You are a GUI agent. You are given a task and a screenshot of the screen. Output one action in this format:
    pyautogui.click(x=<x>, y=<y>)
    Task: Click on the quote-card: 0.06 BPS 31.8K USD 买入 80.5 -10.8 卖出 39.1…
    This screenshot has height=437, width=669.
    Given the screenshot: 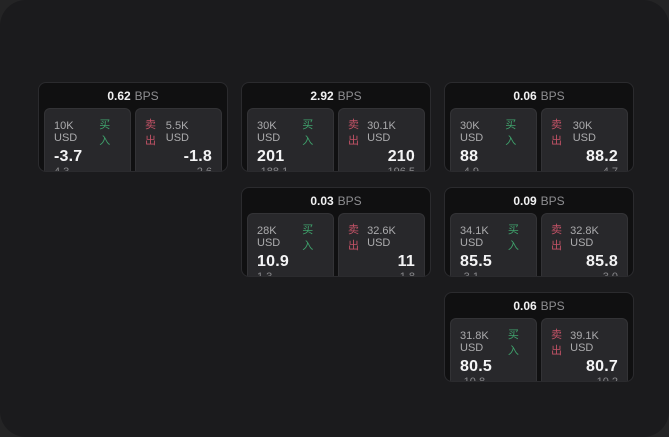 What is the action you would take?
    pyautogui.click(x=539, y=337)
    